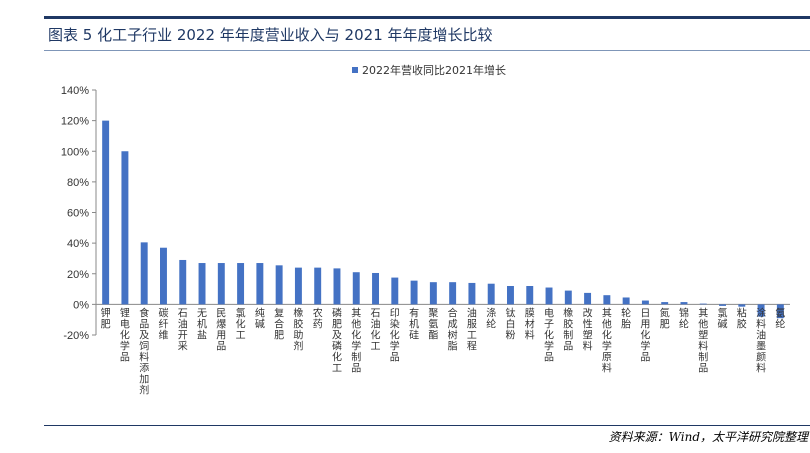  Describe the element at coordinates (202, 324) in the screenshot. I see `x-category-label: 无机盐` at that location.